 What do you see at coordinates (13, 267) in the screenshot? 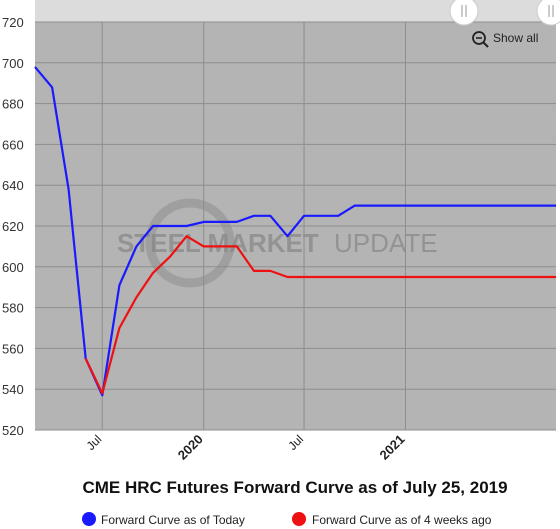
I see `y-tick-label: 600` at bounding box center [13, 267].